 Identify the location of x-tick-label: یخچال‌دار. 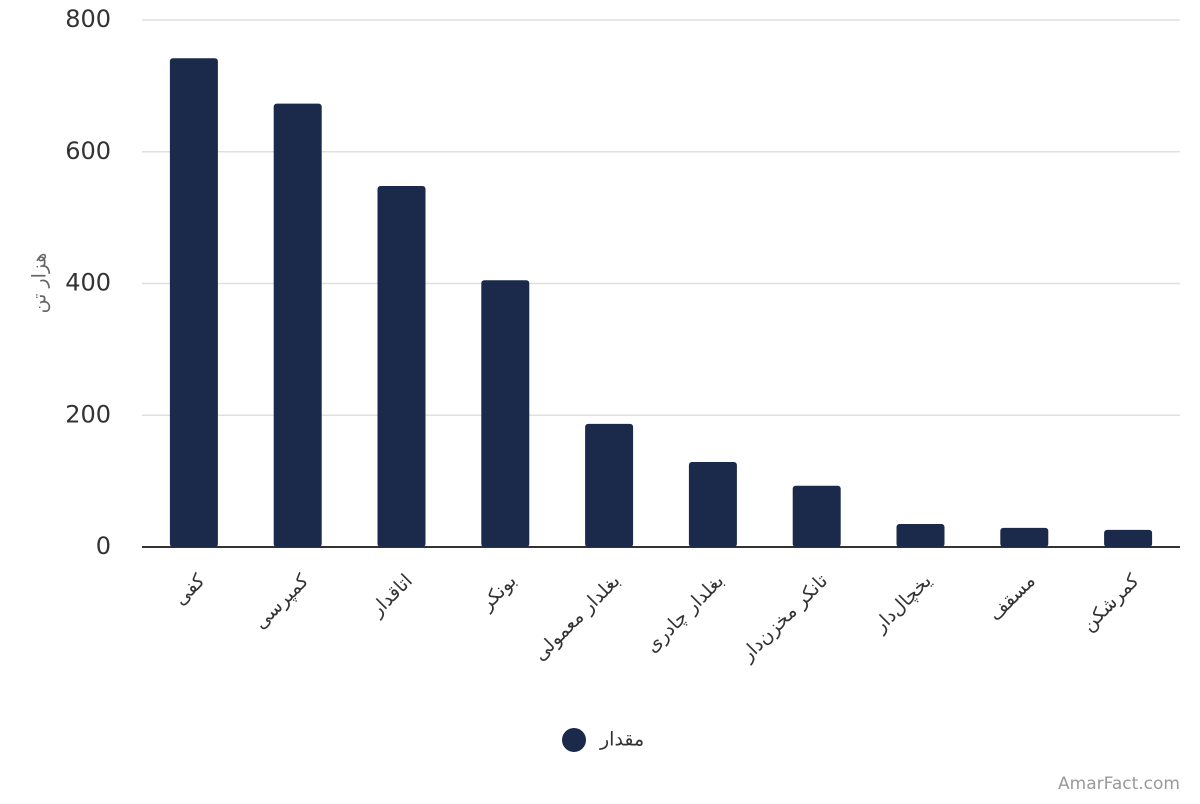
(902, 603).